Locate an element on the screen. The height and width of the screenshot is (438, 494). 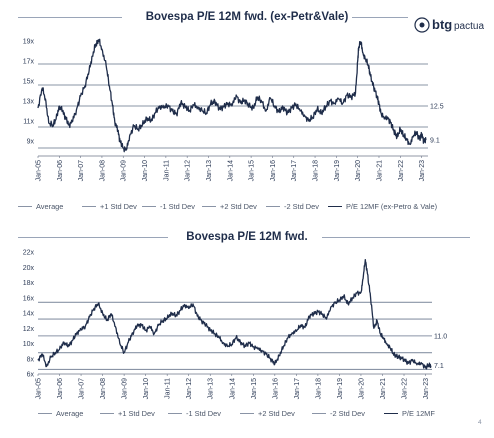
page-number: 4 is located at coordinates (480, 422).